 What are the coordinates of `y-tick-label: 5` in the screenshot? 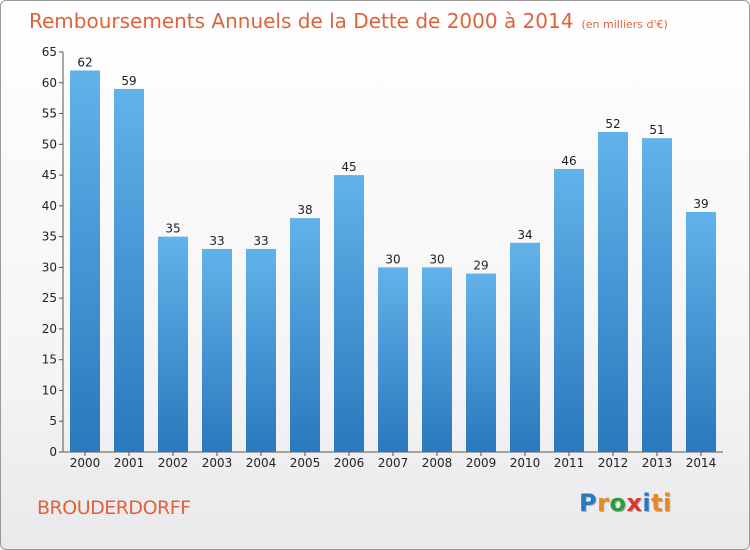 It's located at (53, 421).